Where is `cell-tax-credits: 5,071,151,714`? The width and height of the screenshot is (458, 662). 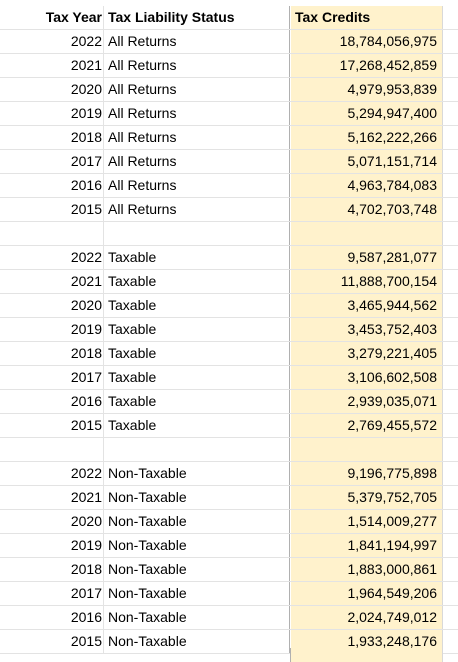 cell-tax-credits: 5,071,151,714 is located at coordinates (367, 161).